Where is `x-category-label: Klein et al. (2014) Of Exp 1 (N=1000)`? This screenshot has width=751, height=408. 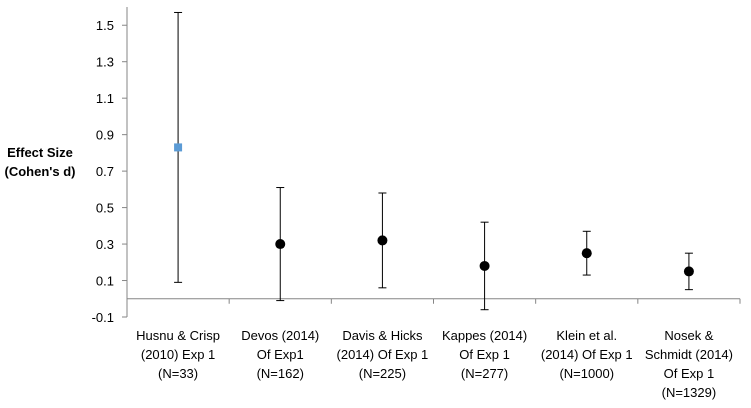
x-category-label: Klein et al. (2014) Of Exp 1 (N=1000) is located at coordinates (587, 354).